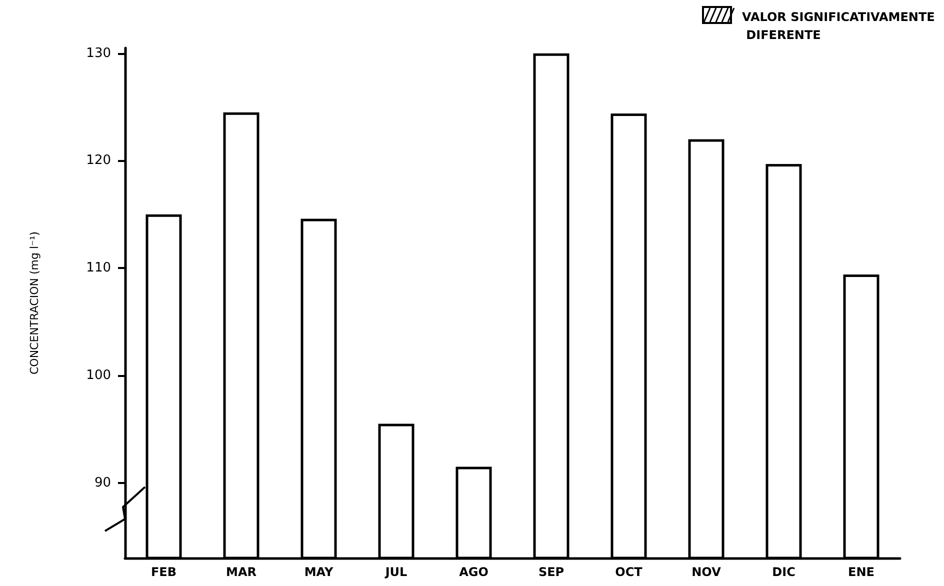 The width and height of the screenshot is (944, 586). What do you see at coordinates (98, 160) in the screenshot?
I see `y-tick-label: 120` at bounding box center [98, 160].